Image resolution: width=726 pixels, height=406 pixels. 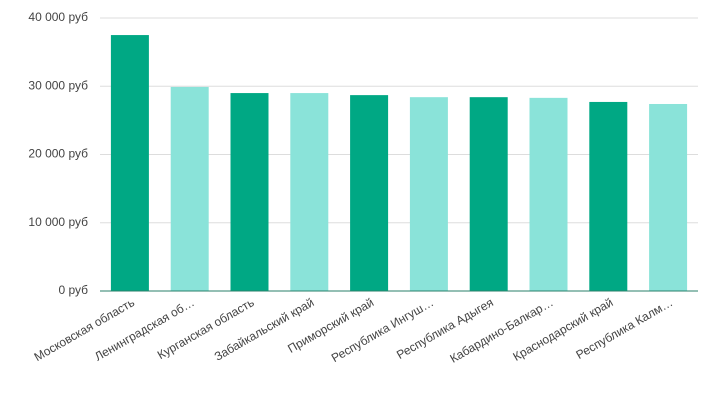 What do you see at coordinates (58, 222) in the screenshot?
I see `y-tick-label: 10 000 руб` at bounding box center [58, 222].